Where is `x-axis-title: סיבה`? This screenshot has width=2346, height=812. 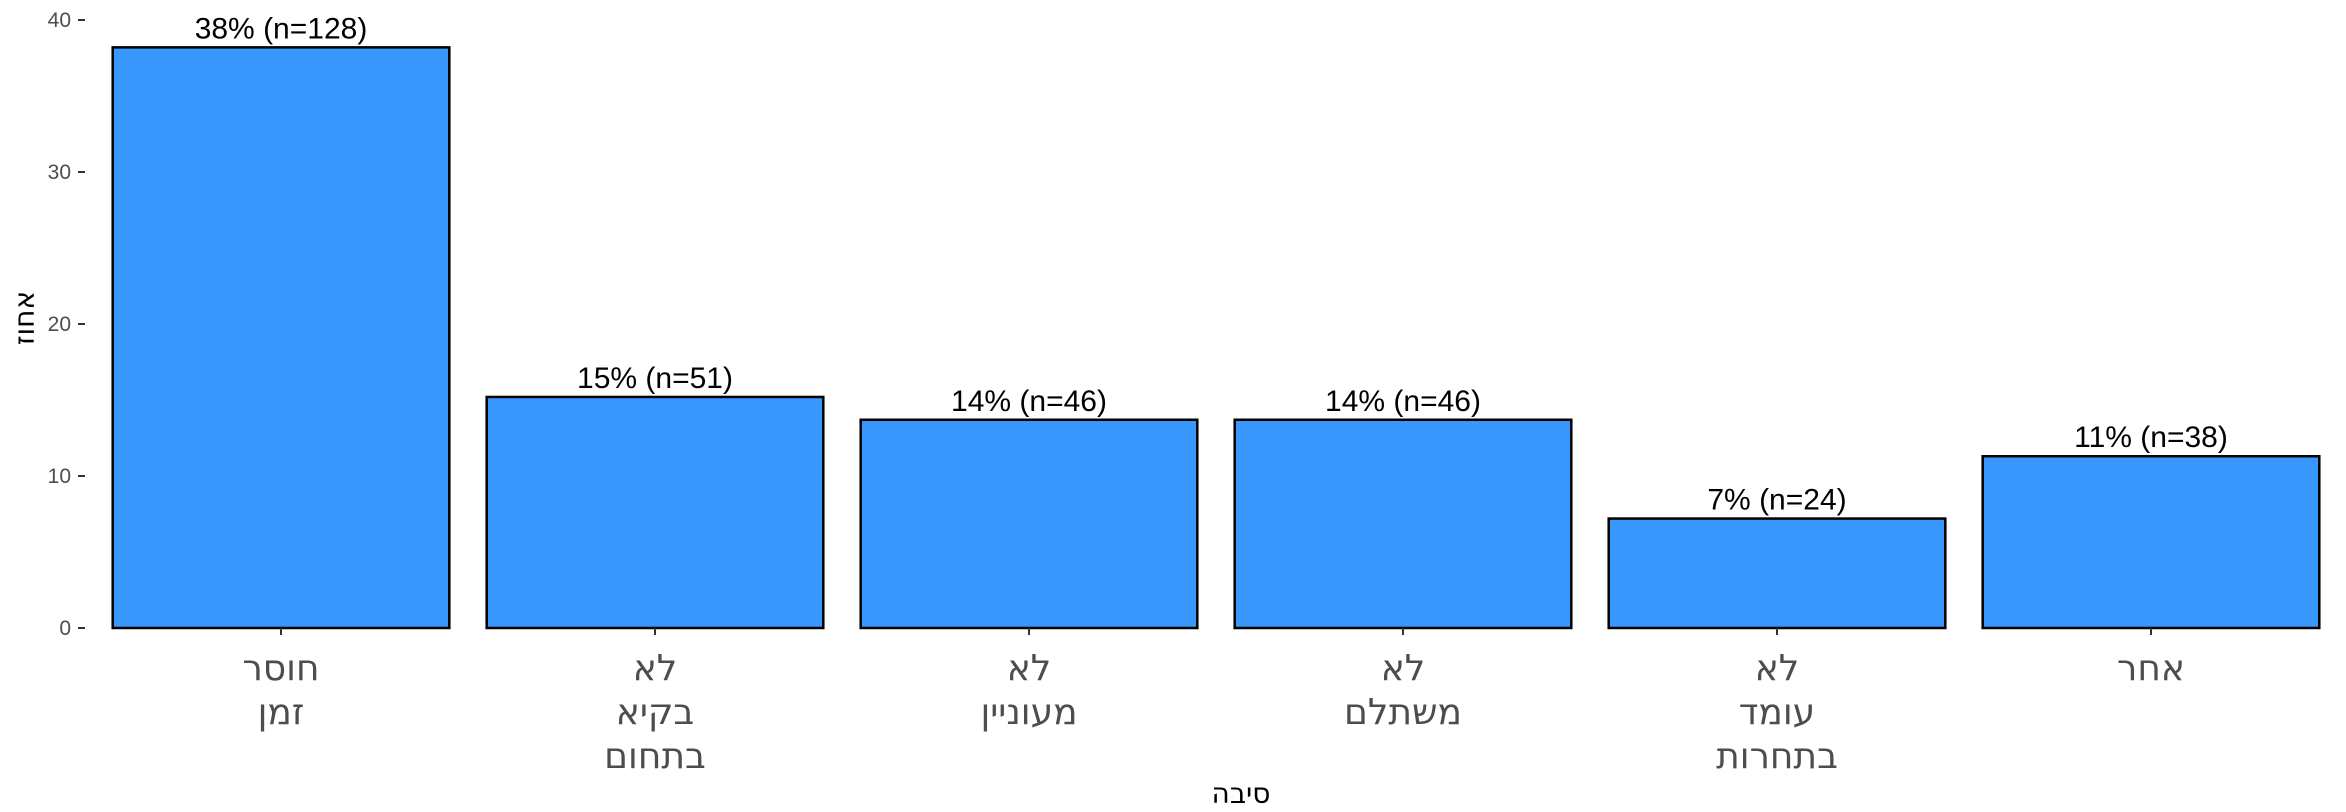 x-axis-title: סיבה is located at coordinates (1241, 793).